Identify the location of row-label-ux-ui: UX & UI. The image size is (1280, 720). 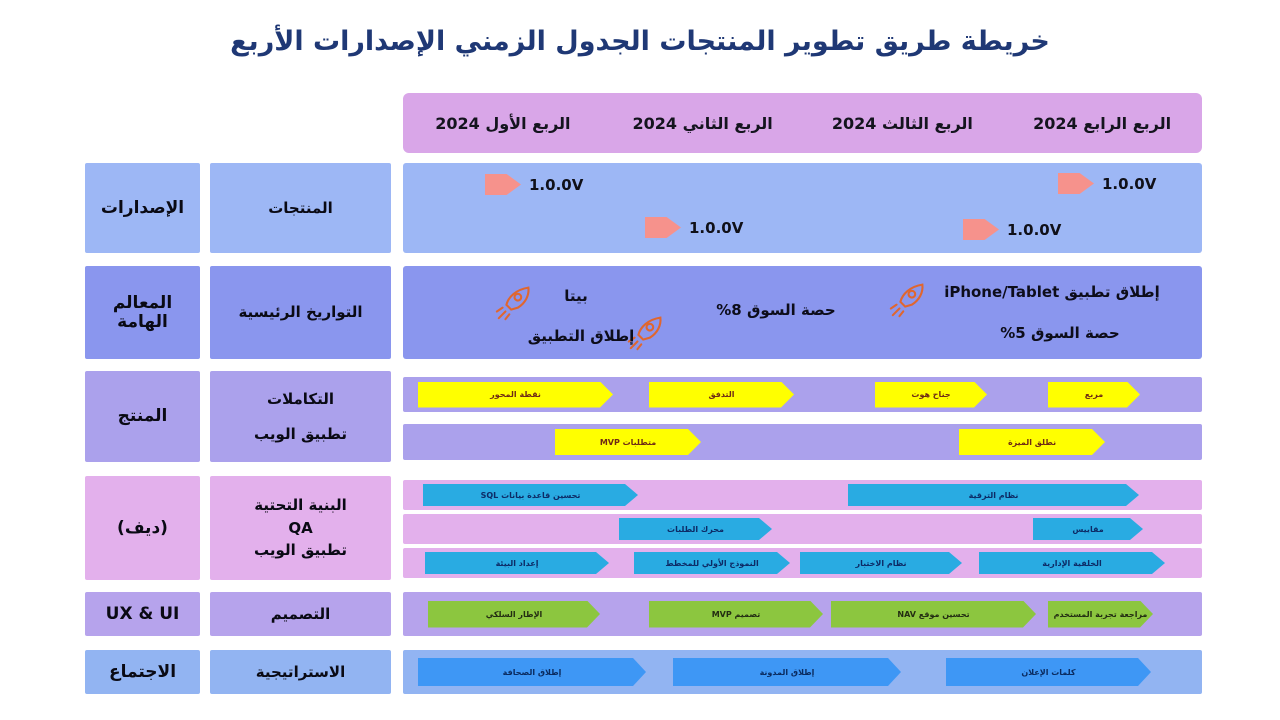
(142, 614).